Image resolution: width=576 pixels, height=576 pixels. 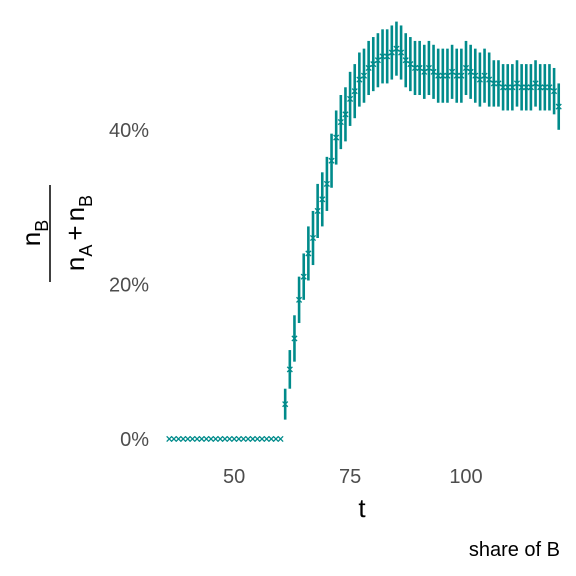 I want to click on denominator-sub-a: A, so click(x=86, y=251).